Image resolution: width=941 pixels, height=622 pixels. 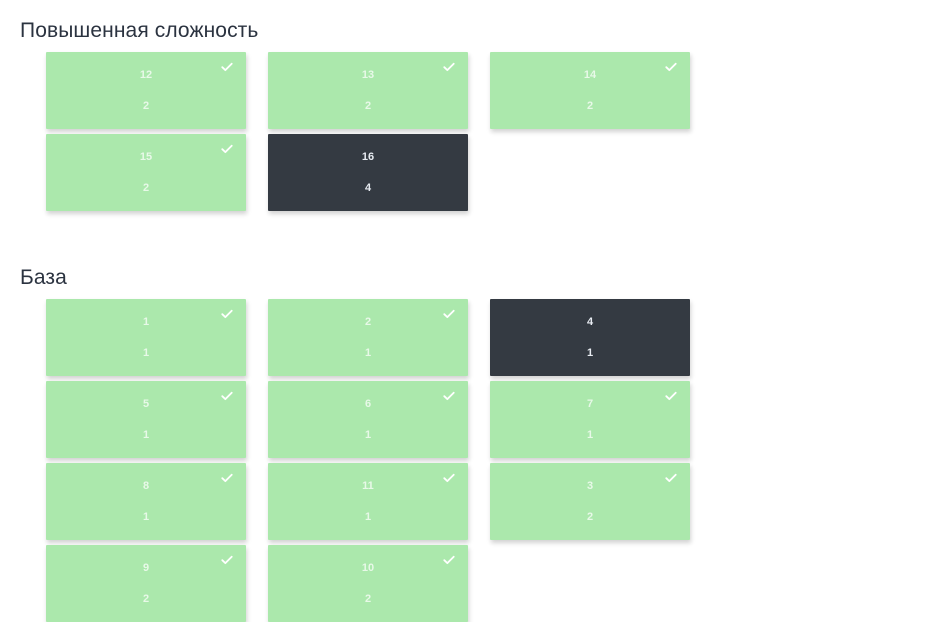 What do you see at coordinates (43, 277) in the screenshot?
I see `section-title-base: База` at bounding box center [43, 277].